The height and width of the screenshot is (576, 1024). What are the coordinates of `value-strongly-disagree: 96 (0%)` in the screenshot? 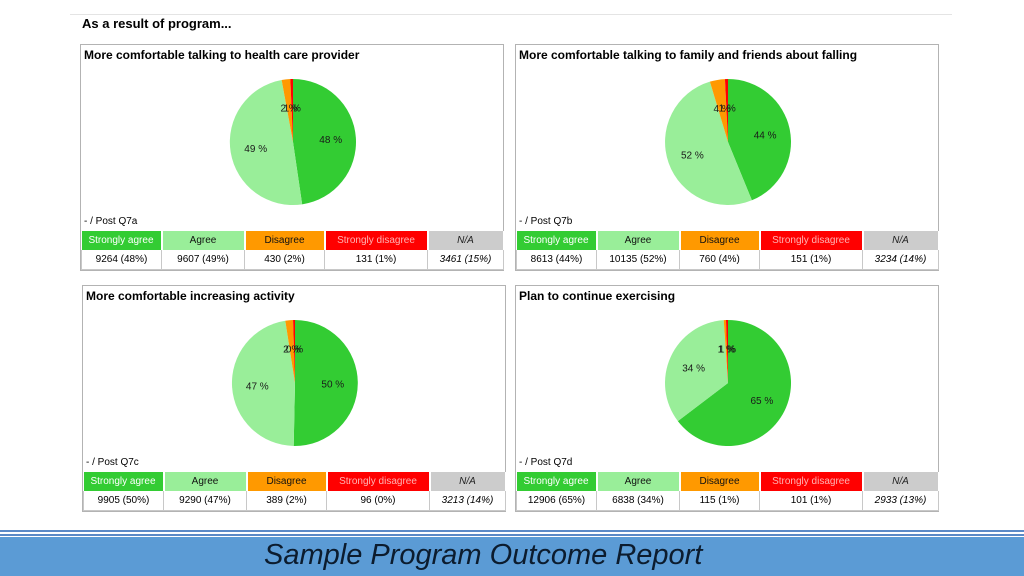 It's located at (378, 501).